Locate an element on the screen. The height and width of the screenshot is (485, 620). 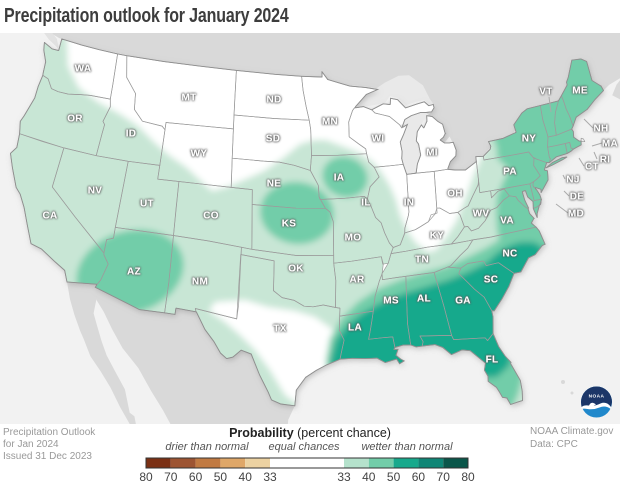
svg-text: UT is located at coordinates (147, 204).